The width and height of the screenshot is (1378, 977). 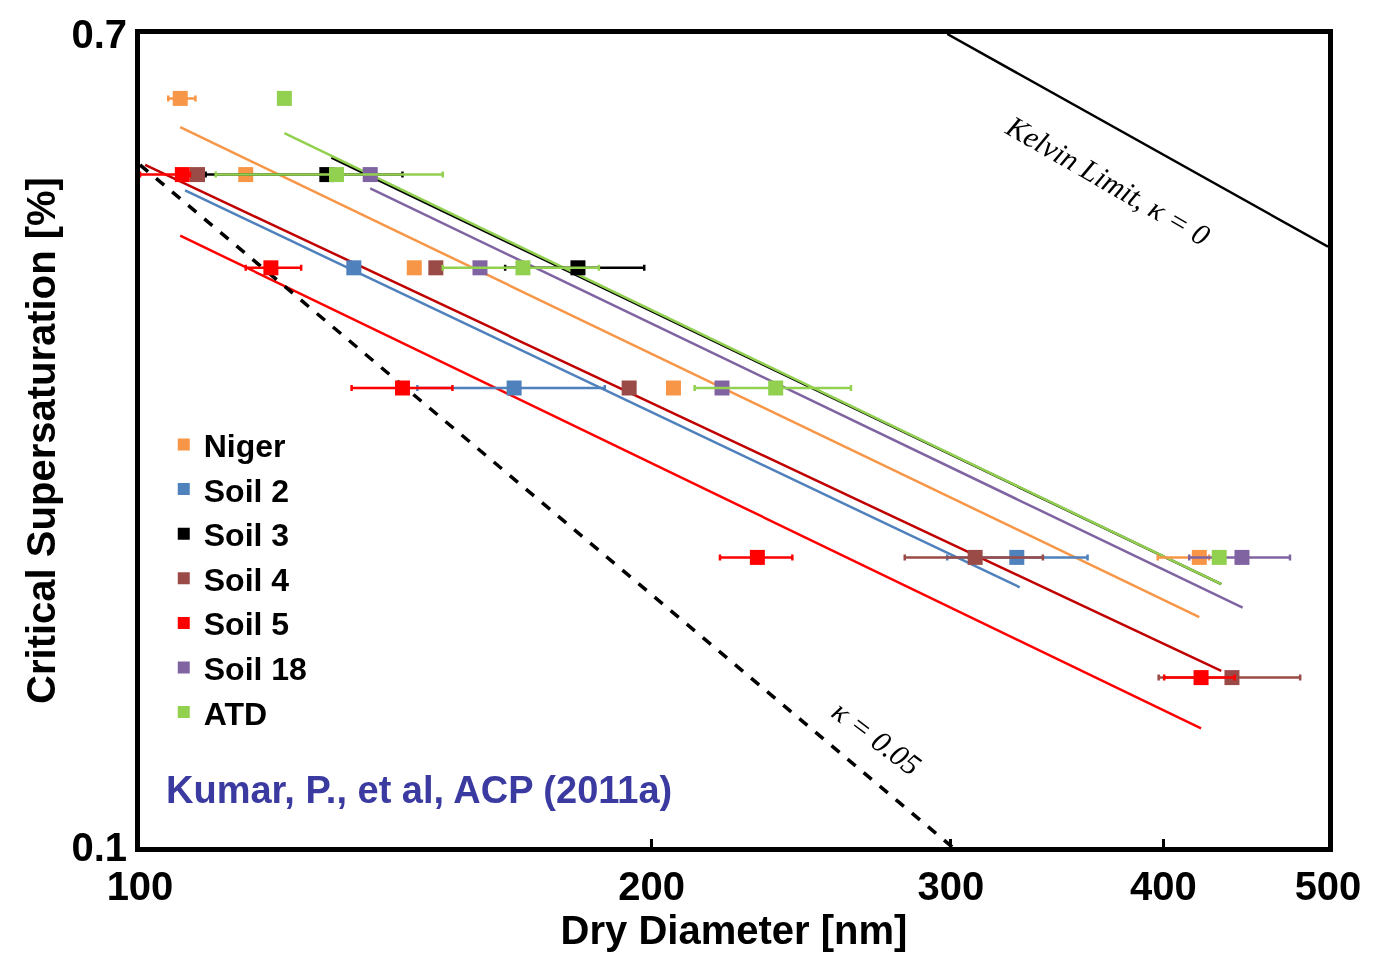 I want to click on x-tick-label: 200, so click(x=652, y=886).